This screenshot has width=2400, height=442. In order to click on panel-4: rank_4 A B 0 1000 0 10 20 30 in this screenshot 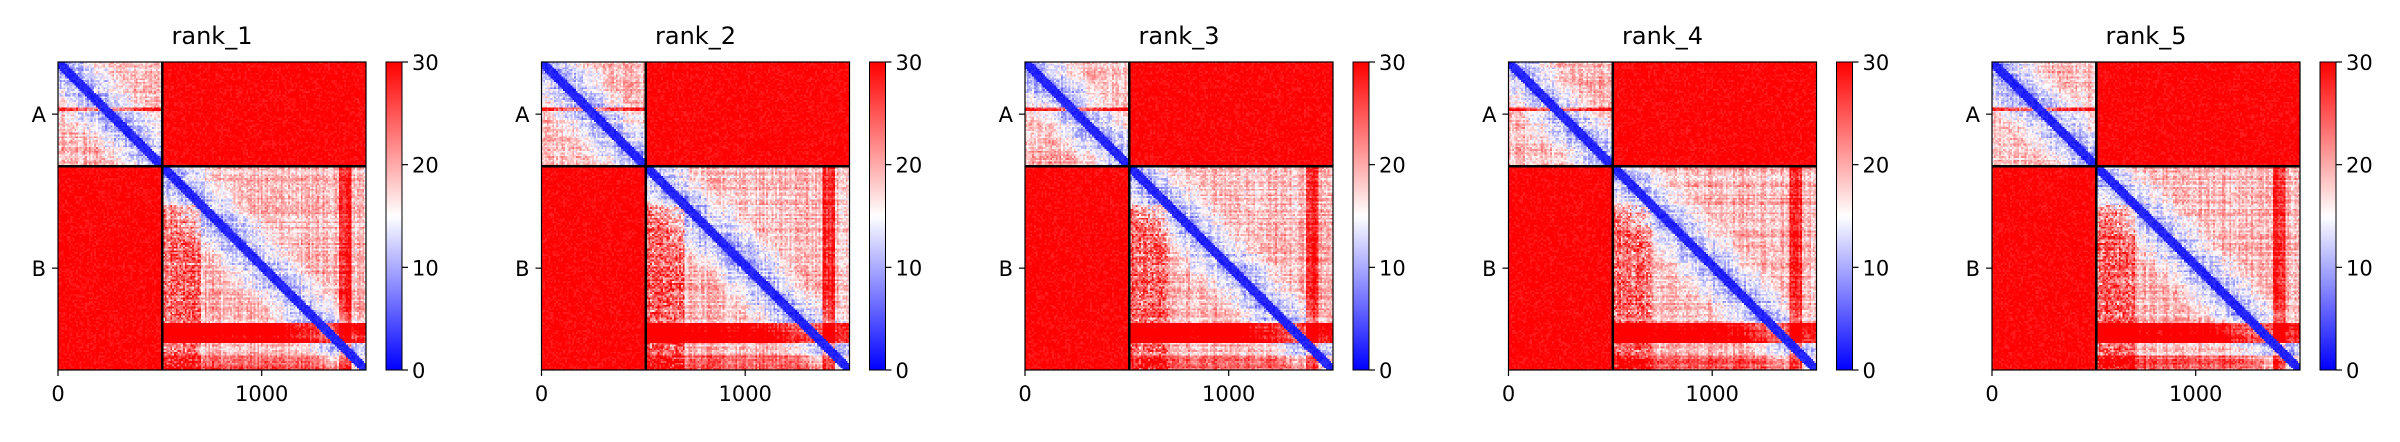, I will do `click(1685, 214)`.